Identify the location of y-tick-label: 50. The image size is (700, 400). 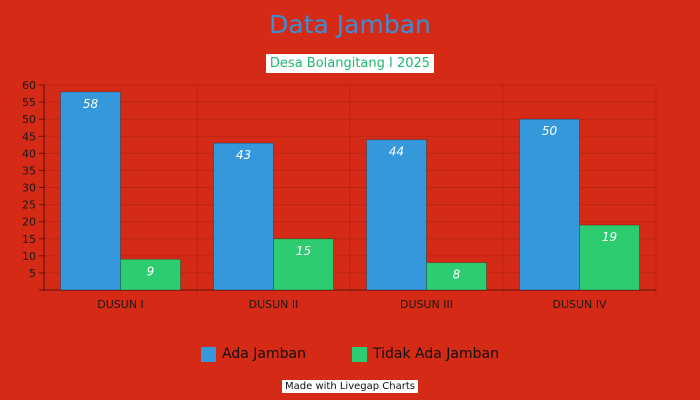
(29, 119).